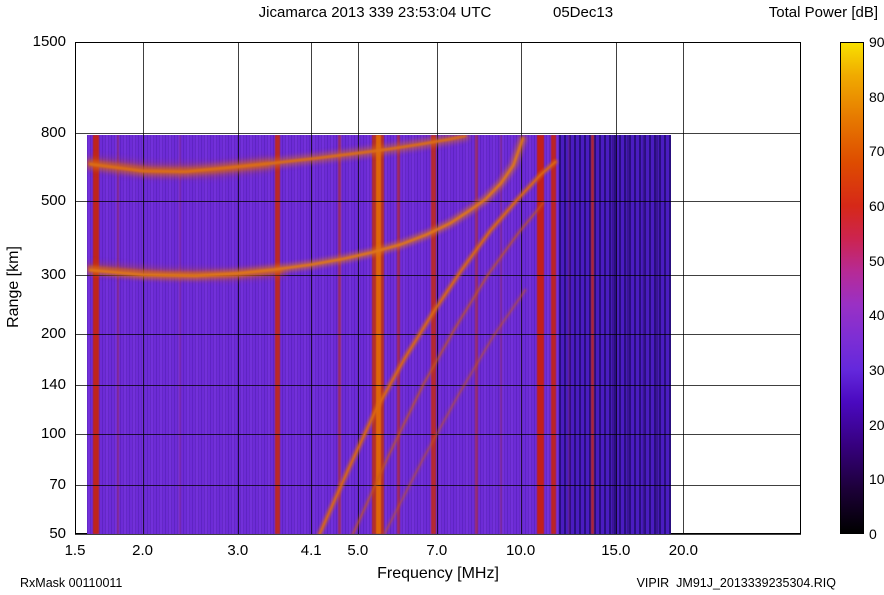  I want to click on dark-noise-region, so click(615, 334).